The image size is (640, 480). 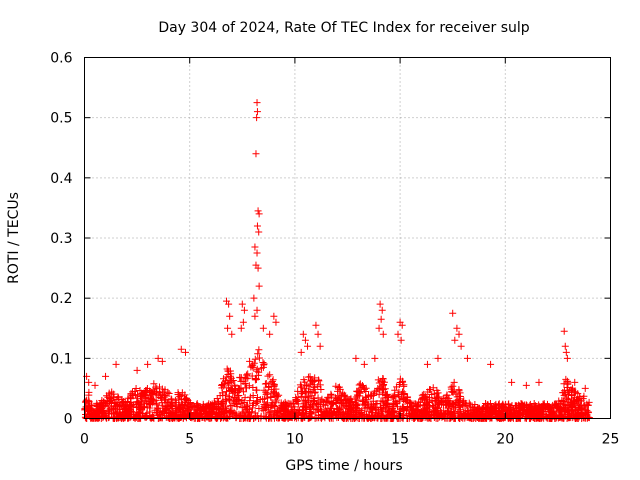 I want to click on y-tick-label: 0, so click(x=68, y=420).